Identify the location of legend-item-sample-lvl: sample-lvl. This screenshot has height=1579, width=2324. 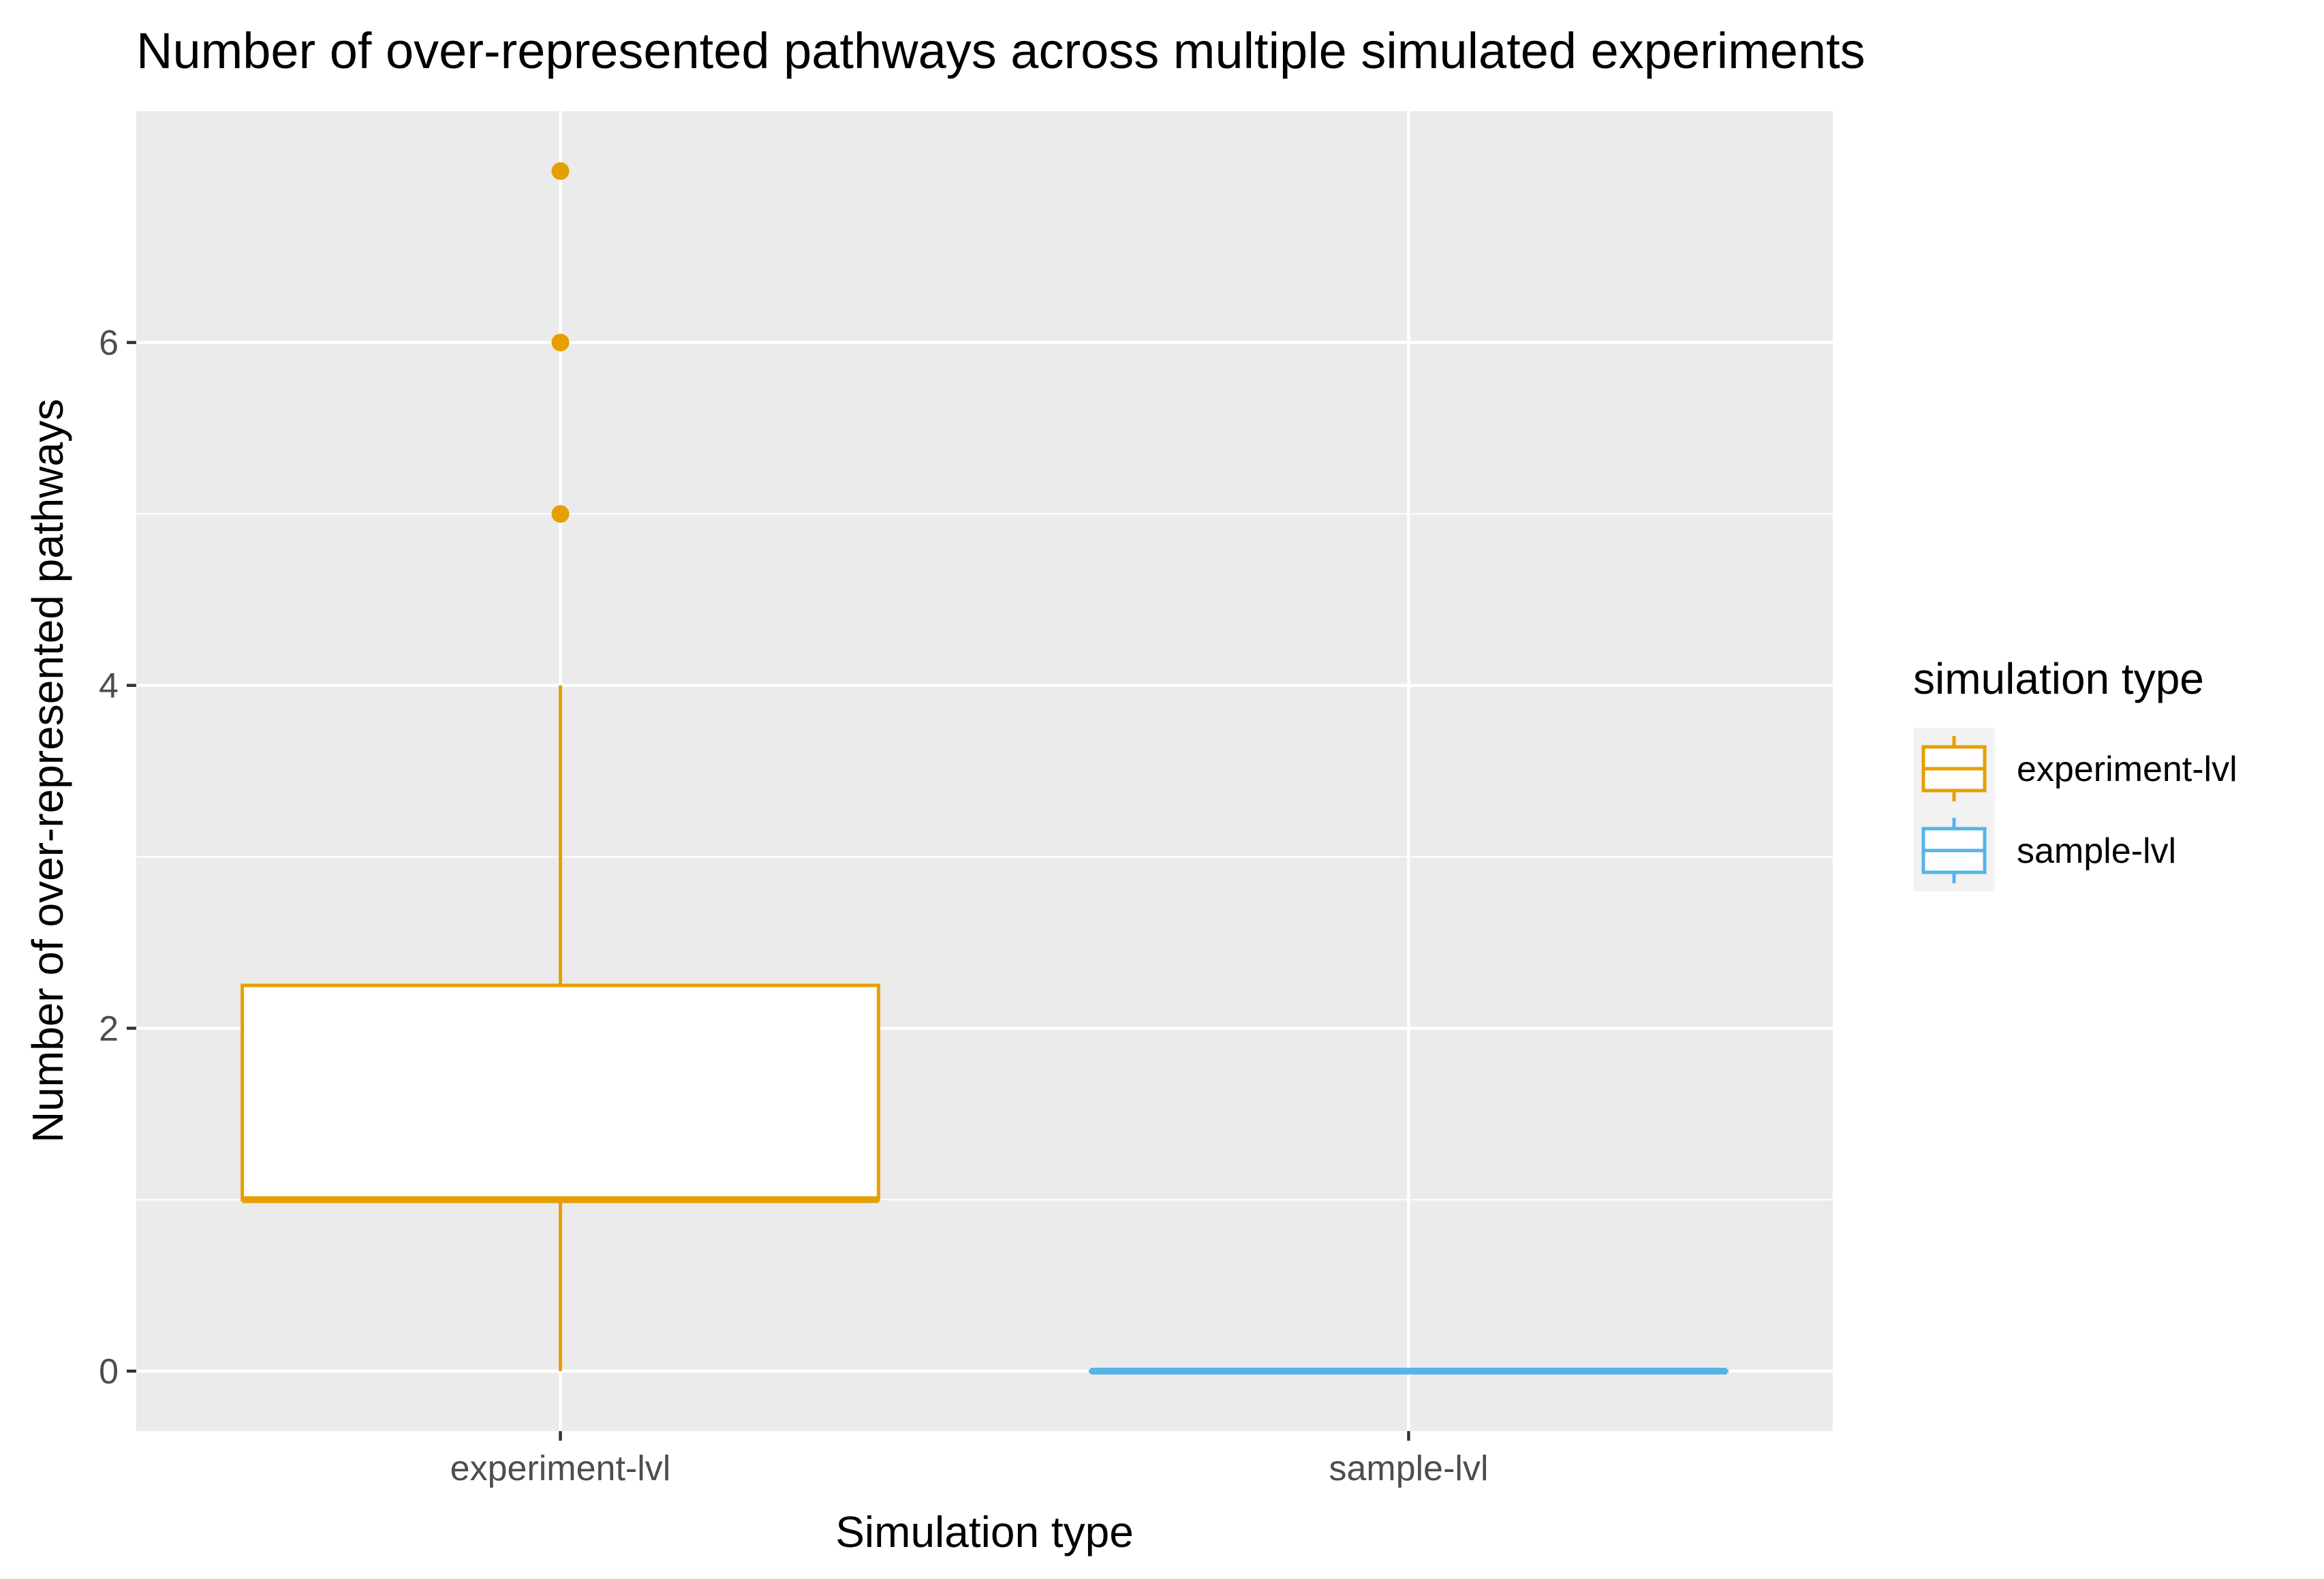
(2049, 850).